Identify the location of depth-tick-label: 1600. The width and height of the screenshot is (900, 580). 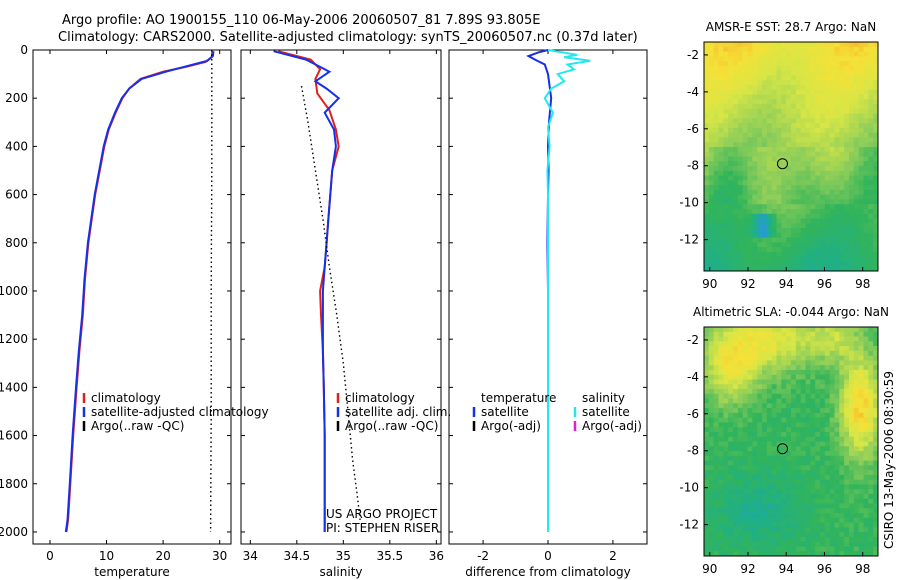
(14, 436).